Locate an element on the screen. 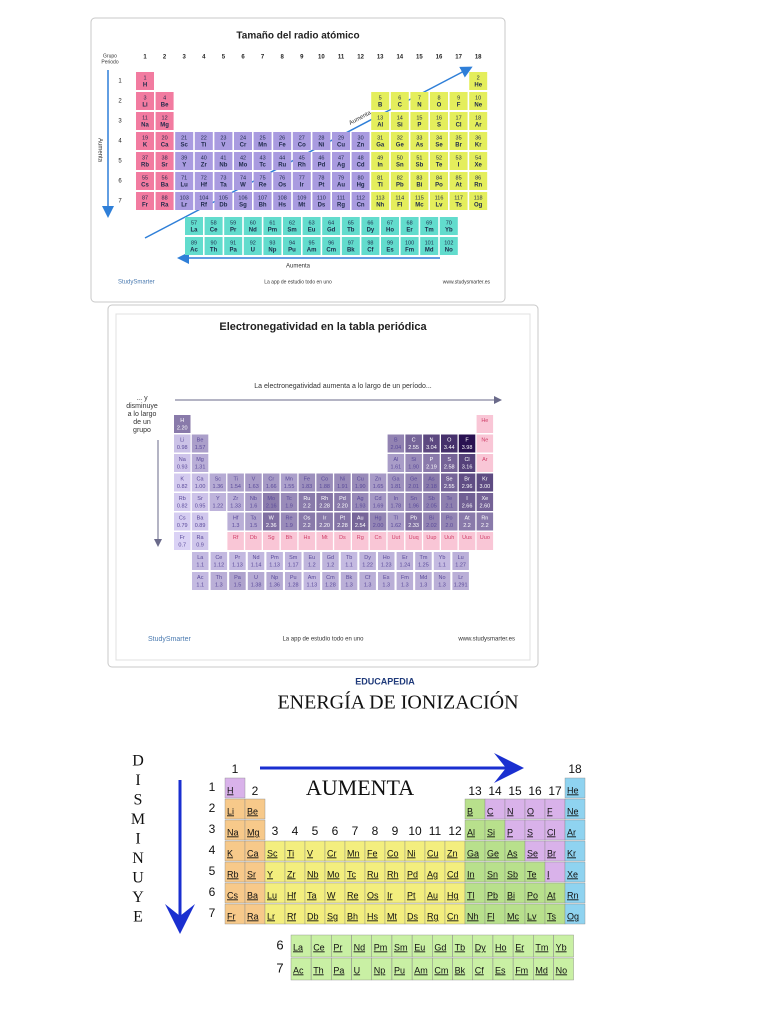 This screenshot has height=1024, width=768. element-symbol: U is located at coordinates (253, 251).